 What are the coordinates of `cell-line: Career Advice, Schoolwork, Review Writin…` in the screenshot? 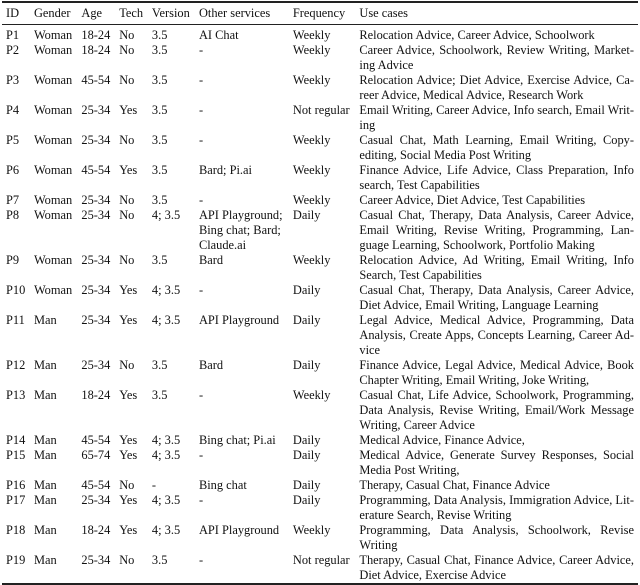 It's located at (496, 50).